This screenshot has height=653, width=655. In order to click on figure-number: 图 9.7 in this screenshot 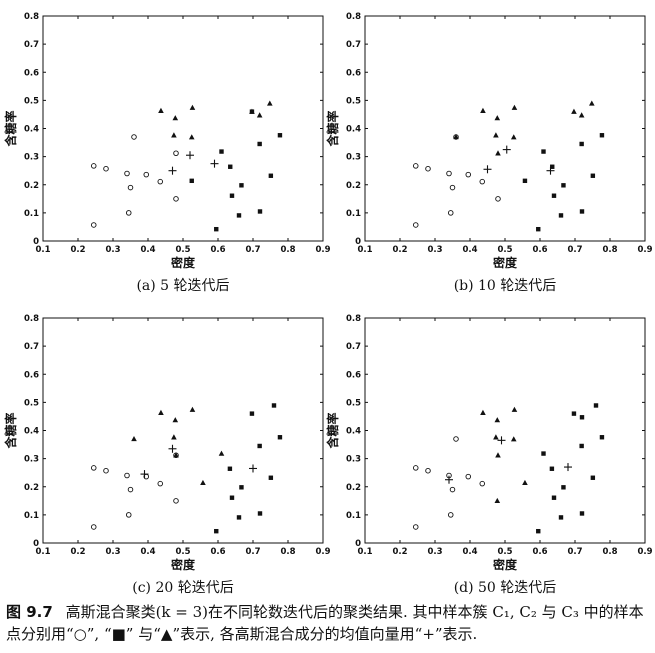, I will do `click(29, 612)`.